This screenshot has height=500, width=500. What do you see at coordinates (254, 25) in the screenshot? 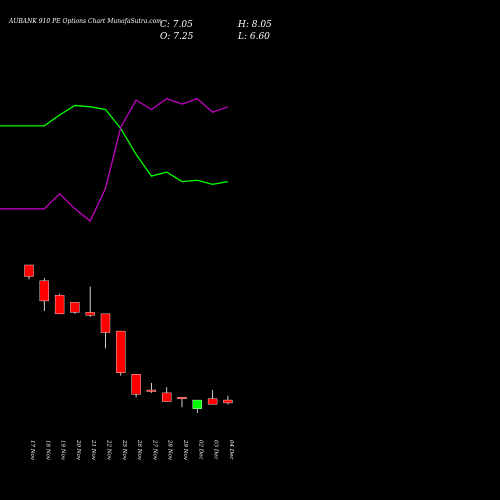
I see `high-value: H: 8.05` at bounding box center [254, 25].